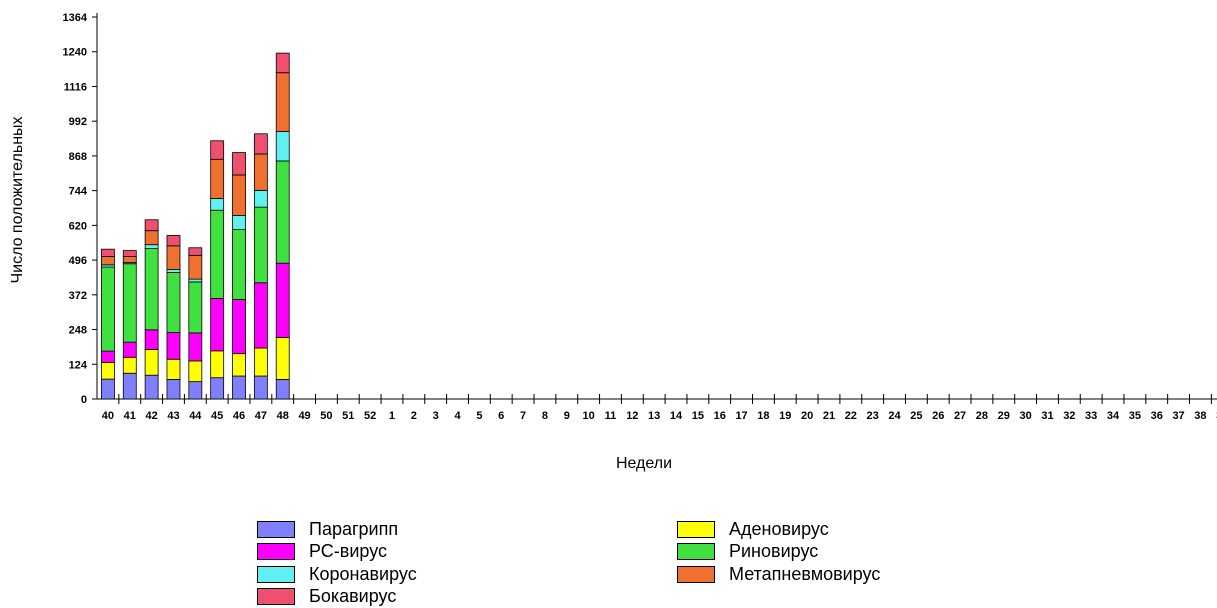 The image size is (1217, 608). What do you see at coordinates (829, 416) in the screenshot?
I see `x-tick-label: 21` at bounding box center [829, 416].